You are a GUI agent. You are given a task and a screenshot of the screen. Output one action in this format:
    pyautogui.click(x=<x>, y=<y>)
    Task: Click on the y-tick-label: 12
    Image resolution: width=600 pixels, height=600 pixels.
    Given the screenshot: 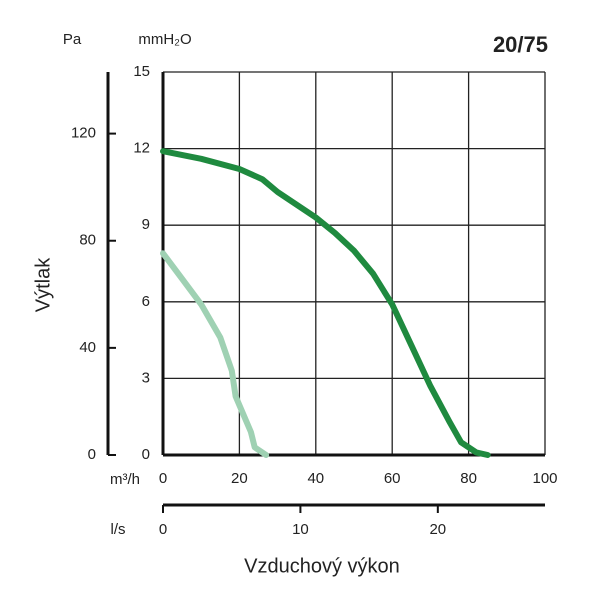 What is the action you would take?
    pyautogui.click(x=141, y=148)
    